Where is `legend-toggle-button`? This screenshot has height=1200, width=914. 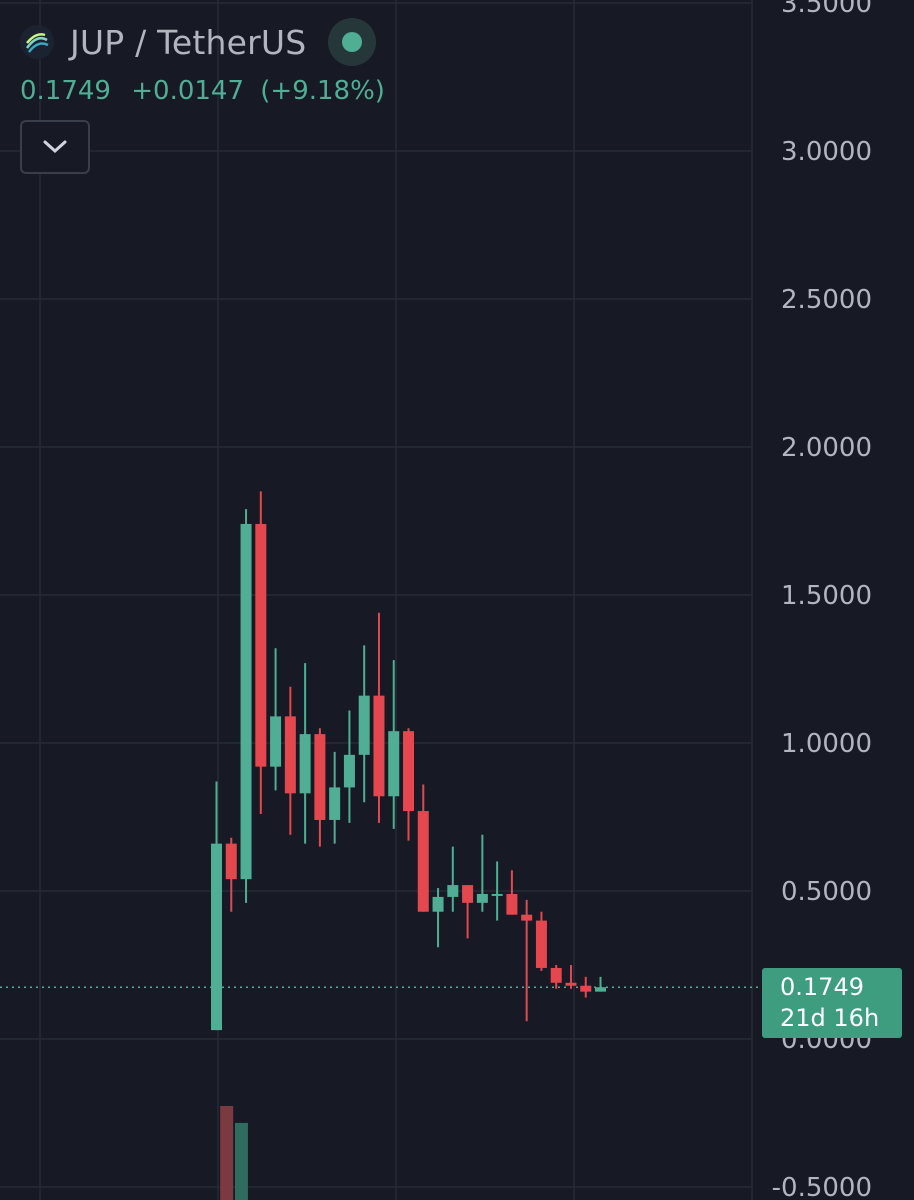
legend-toggle-button is located at coordinates (55, 147).